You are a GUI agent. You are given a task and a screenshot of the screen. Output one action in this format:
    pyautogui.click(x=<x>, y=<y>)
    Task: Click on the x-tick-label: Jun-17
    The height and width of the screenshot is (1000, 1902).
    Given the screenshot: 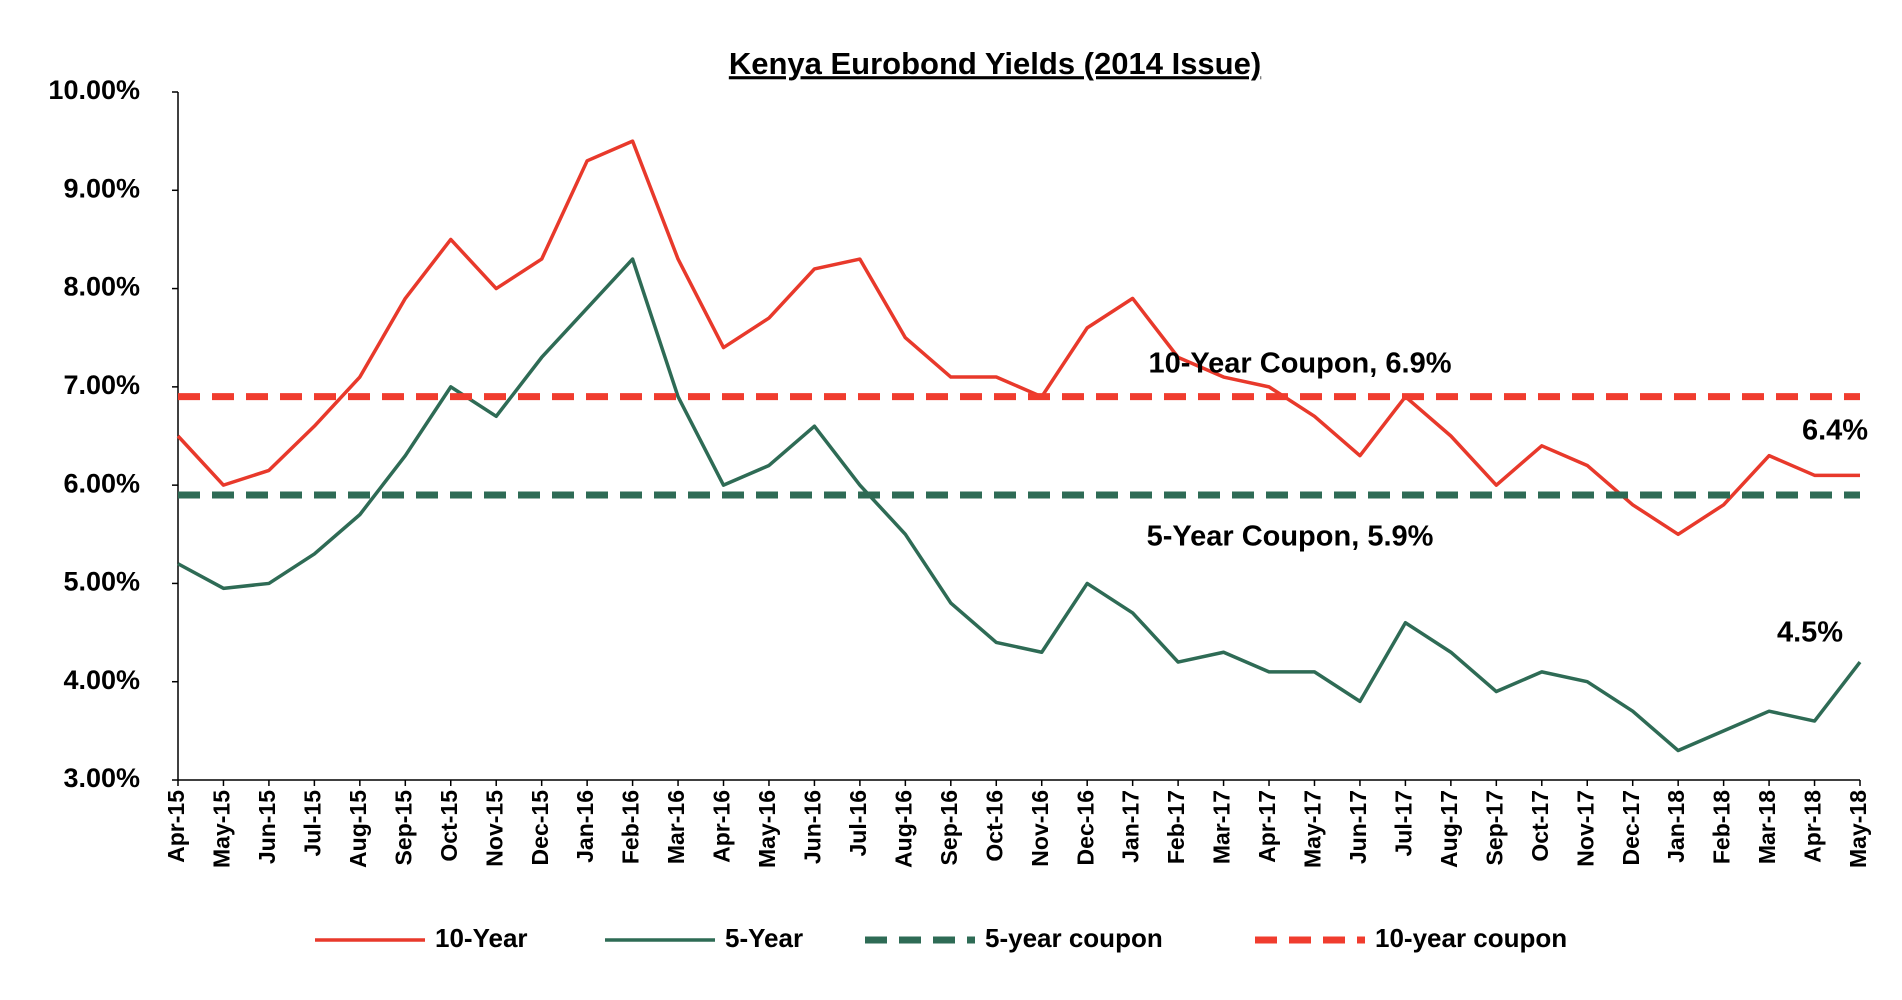 What is the action you would take?
    pyautogui.click(x=1358, y=827)
    